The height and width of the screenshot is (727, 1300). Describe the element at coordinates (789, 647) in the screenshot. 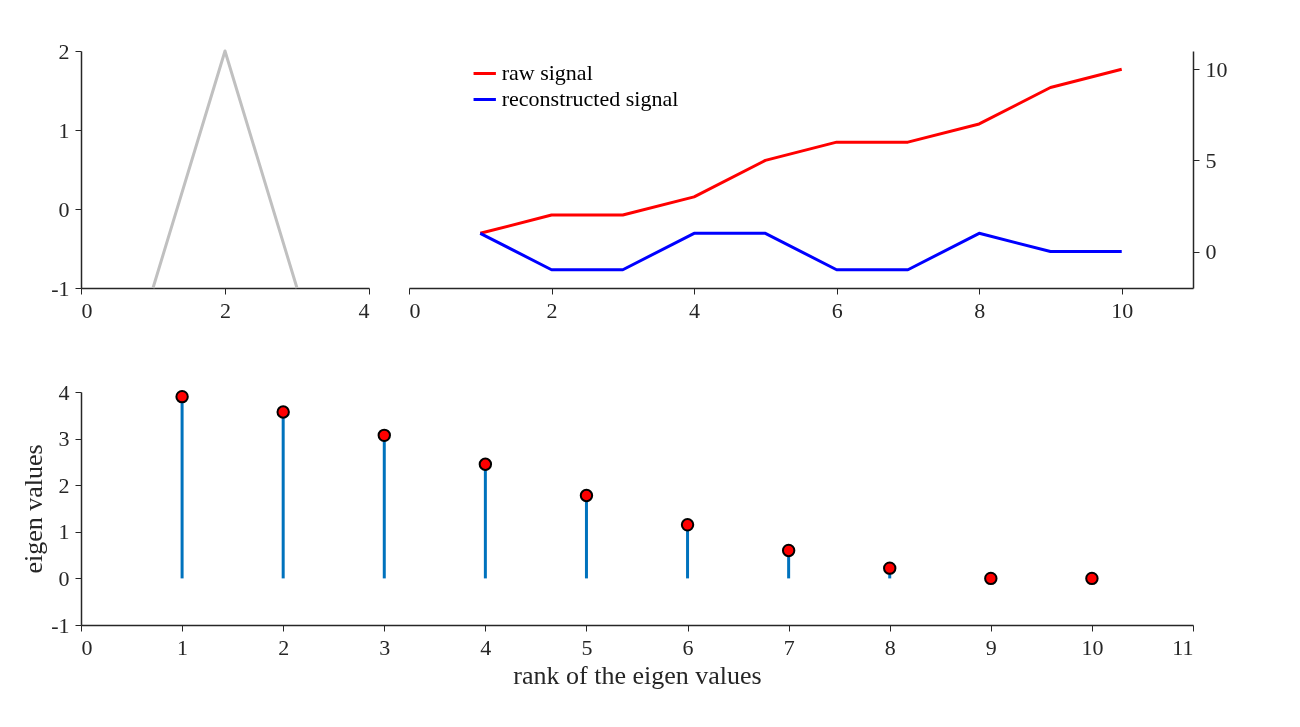

I see `x-tick-label: 7` at that location.